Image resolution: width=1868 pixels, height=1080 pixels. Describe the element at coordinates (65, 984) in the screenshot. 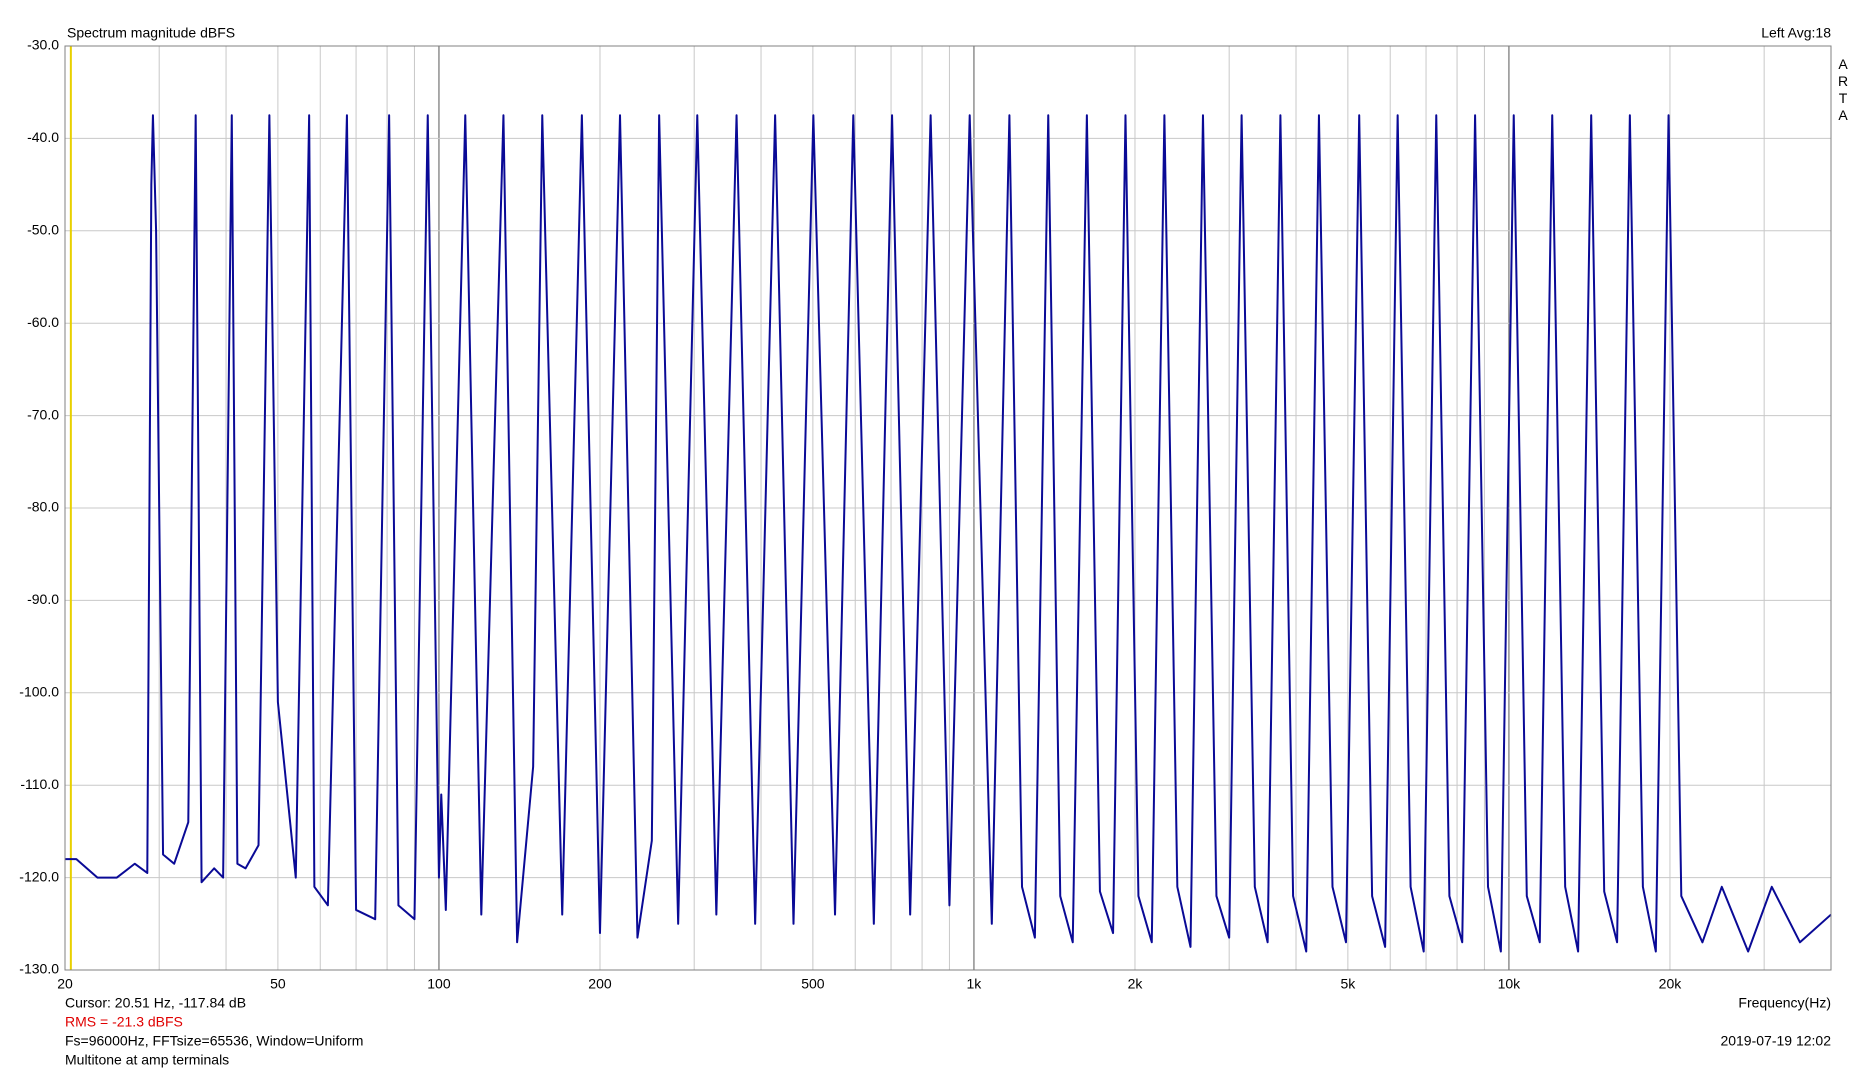

I see `x-tick-label: 20` at that location.